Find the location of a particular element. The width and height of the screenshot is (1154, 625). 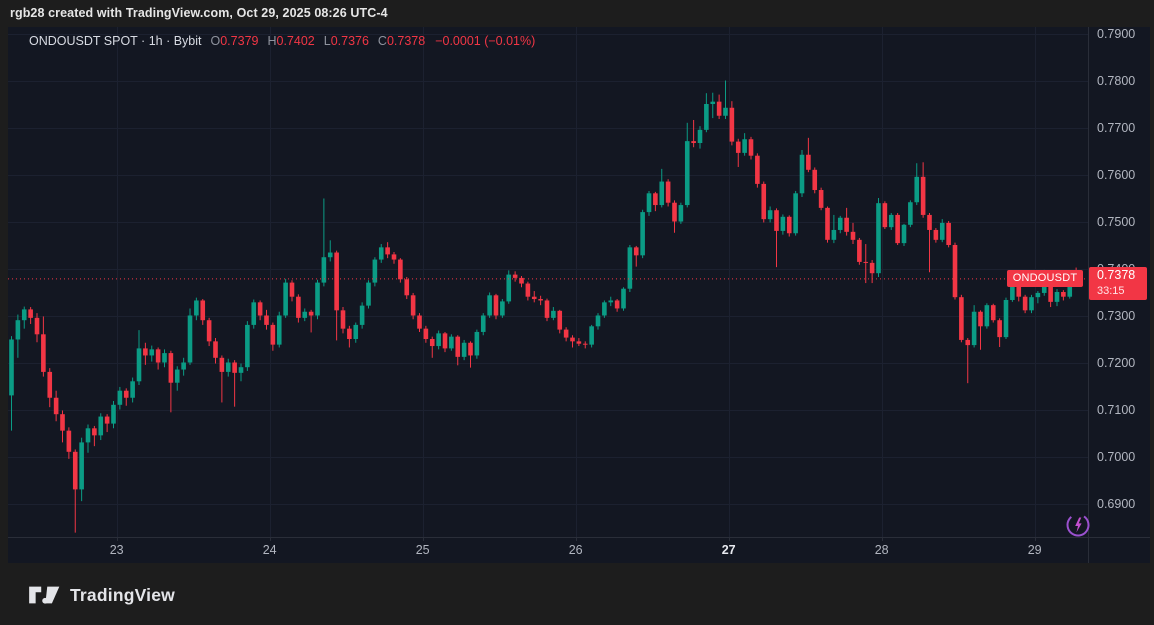

svg-text: 0.7100 is located at coordinates (1116, 410).